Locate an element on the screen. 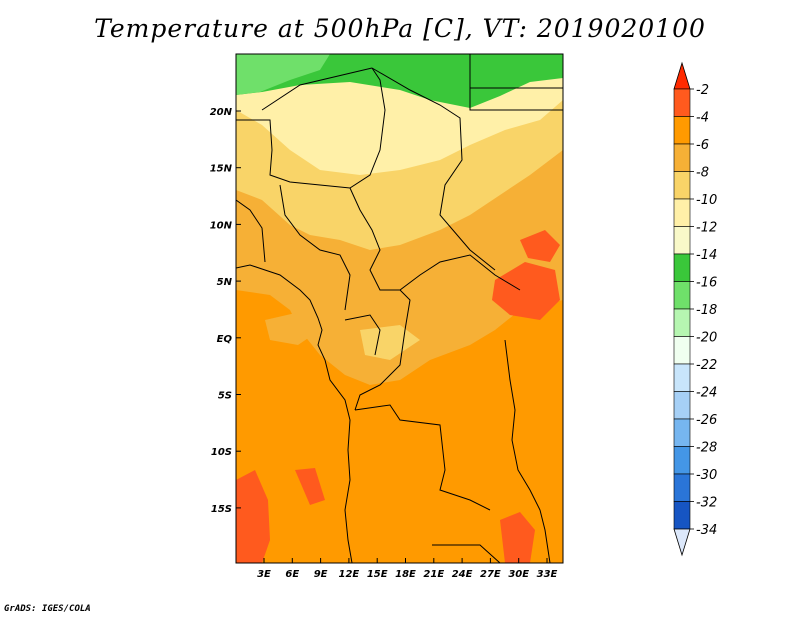 The width and height of the screenshot is (800, 618). border-central-a is located at coordinates (435, 239).